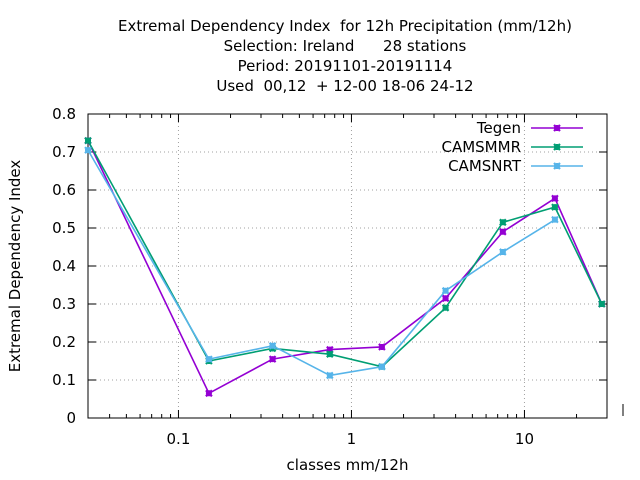  Describe the element at coordinates (481, 147) in the screenshot. I see `legend-label: CAMSMMR` at that location.